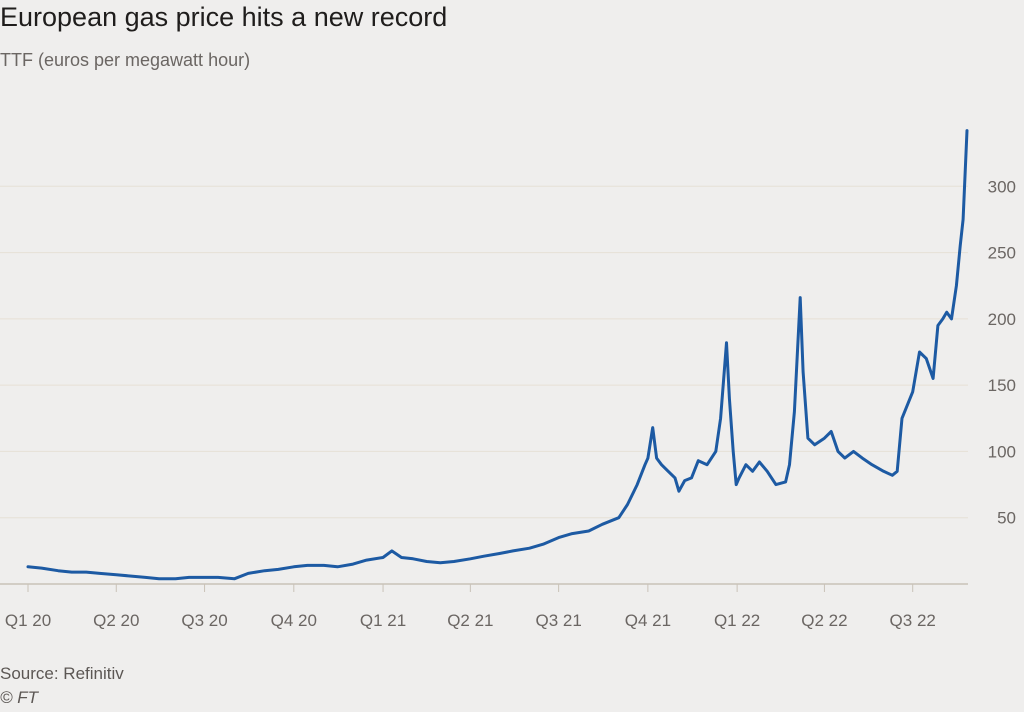 This screenshot has width=1024, height=712. What do you see at coordinates (1002, 253) in the screenshot?
I see `y-tick-label: 250` at bounding box center [1002, 253].